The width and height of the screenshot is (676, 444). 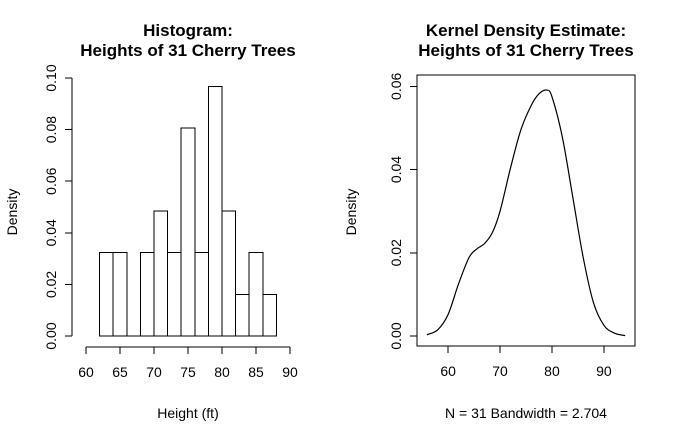 I want to click on density-x-tick-label-1: 70, so click(x=500, y=371).